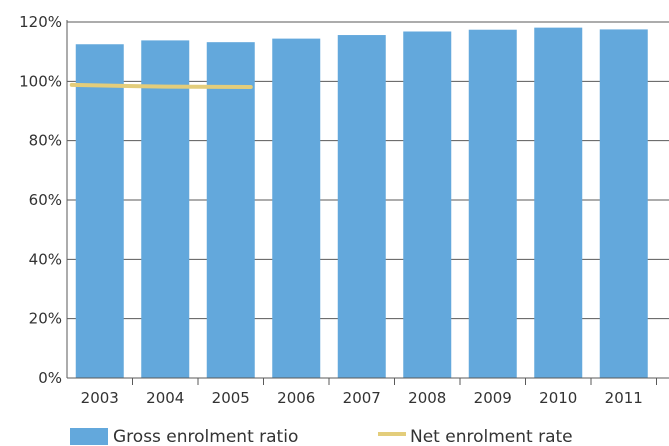  I want to click on legend: Gross enrolment ratio Net enrolment rate, so click(321, 436).